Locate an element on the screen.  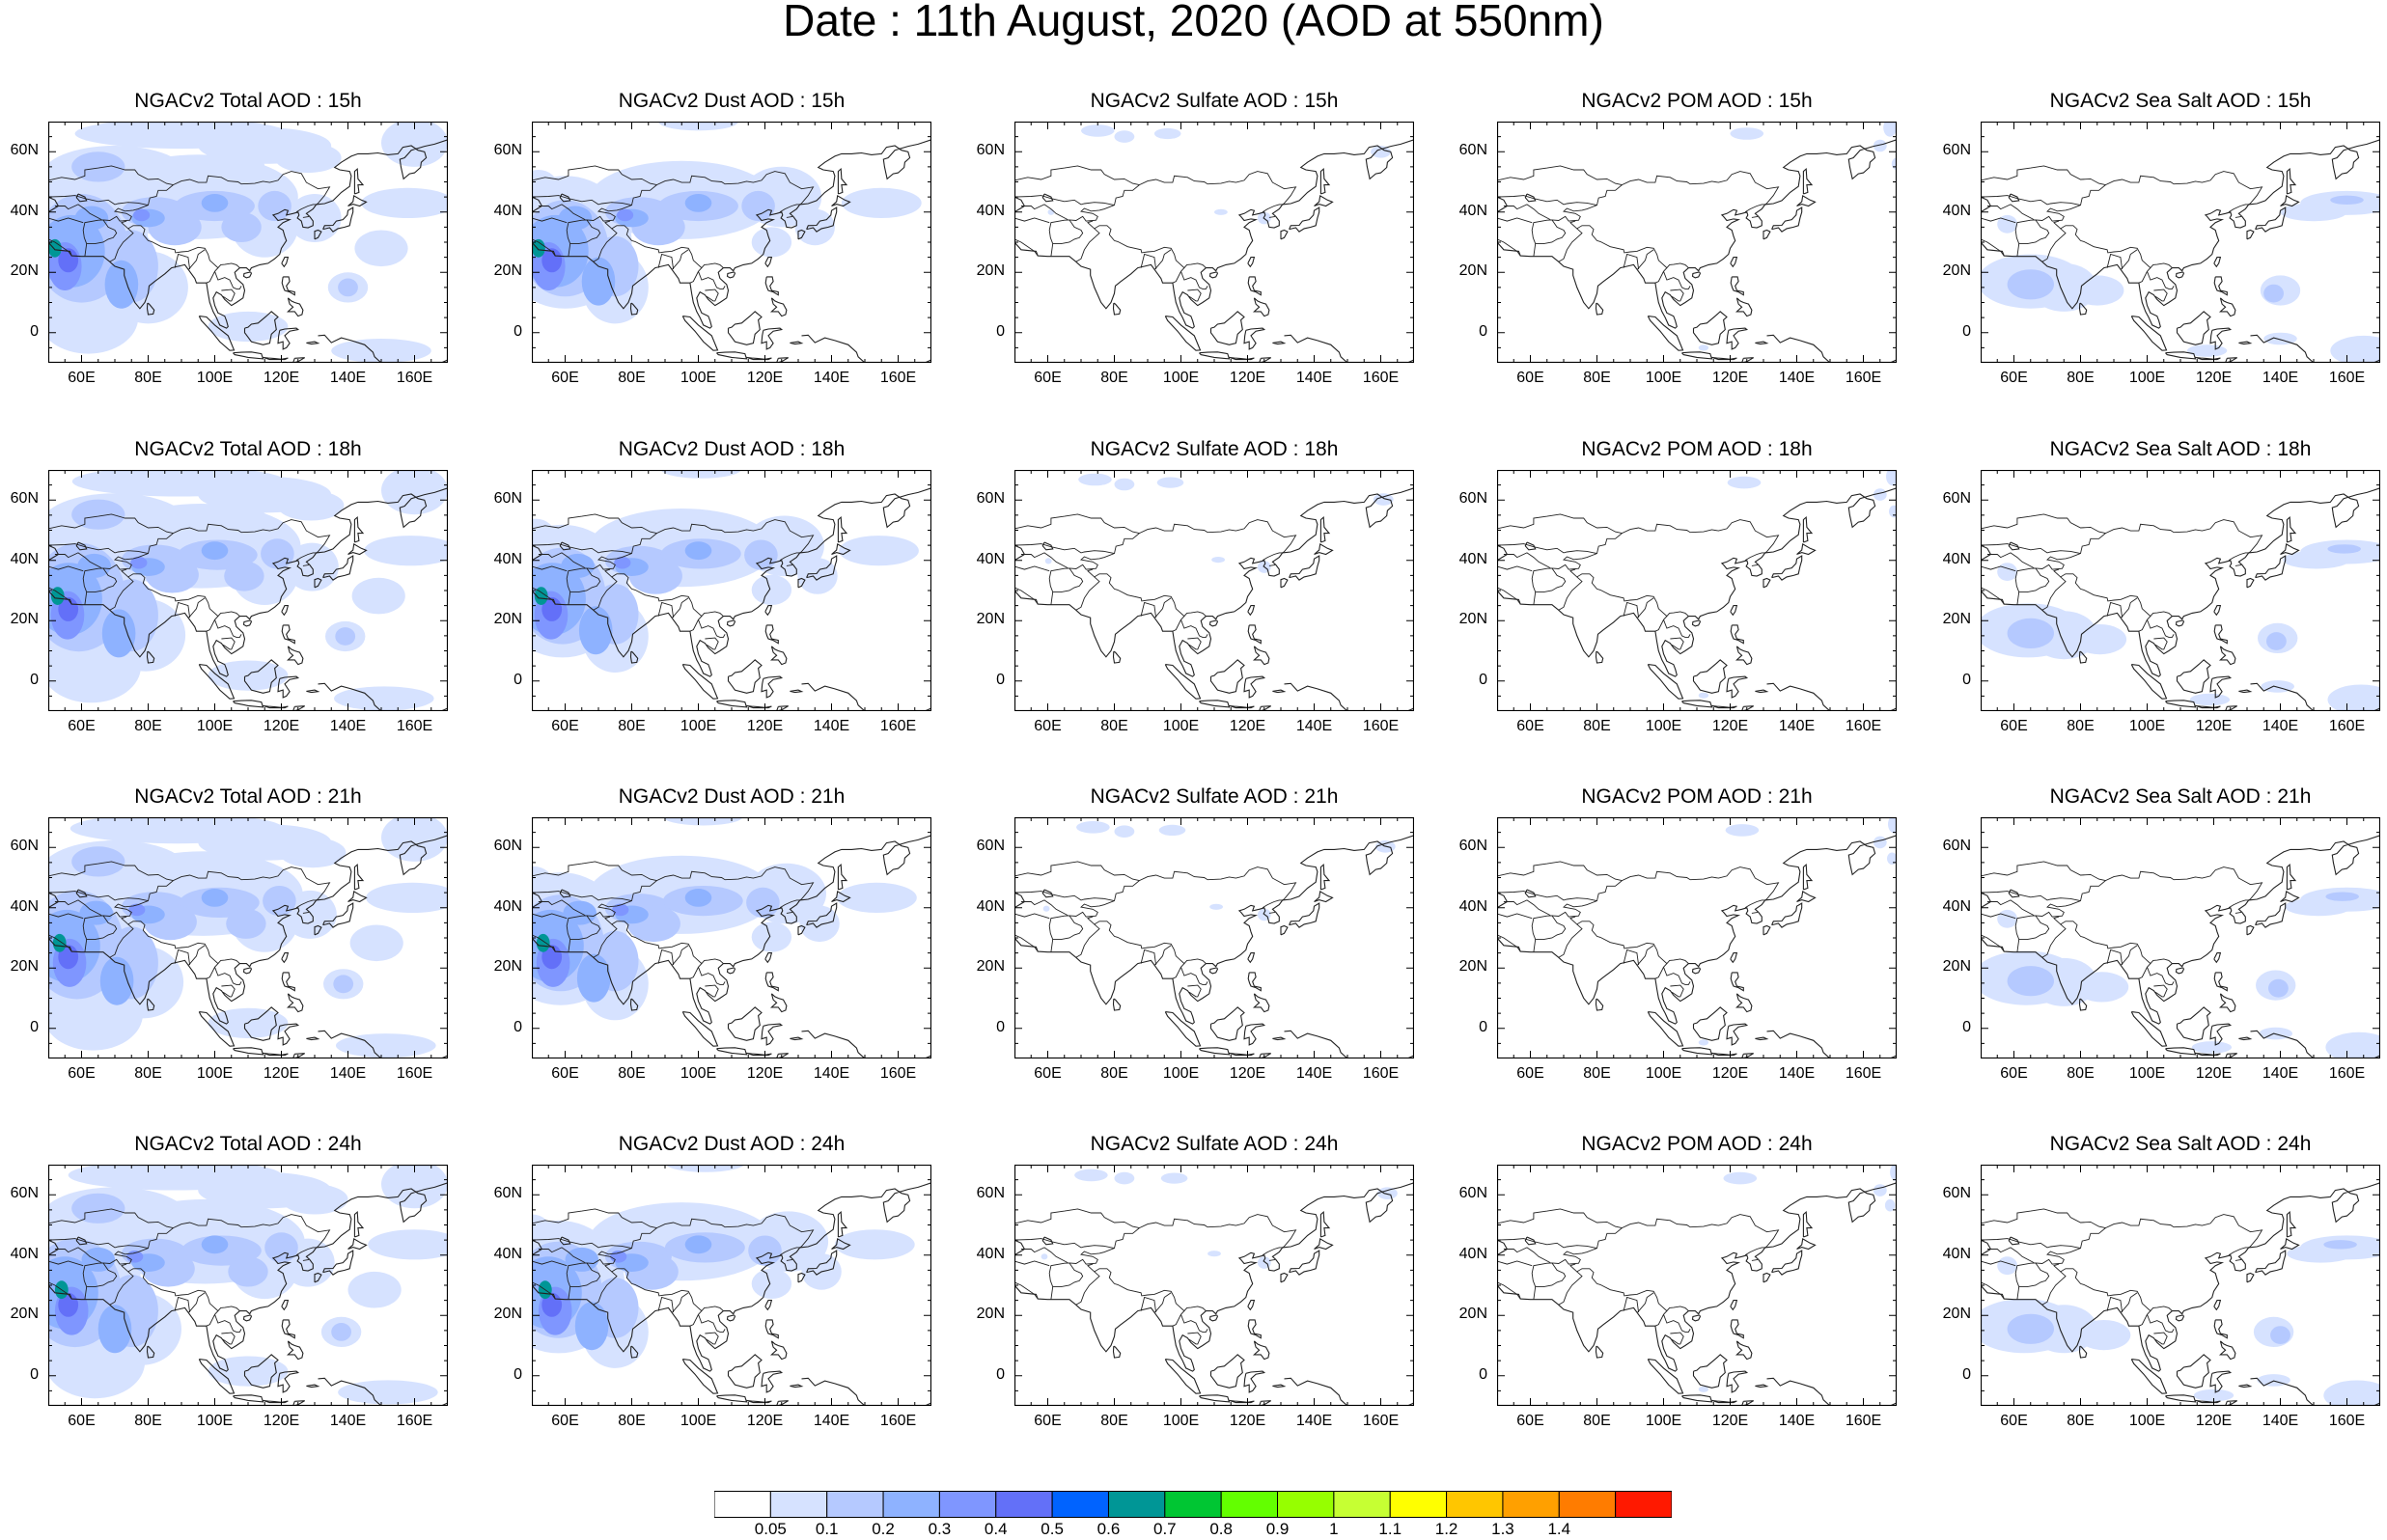
colorbar-tick-label: 0.5 is located at coordinates (1052, 1529).